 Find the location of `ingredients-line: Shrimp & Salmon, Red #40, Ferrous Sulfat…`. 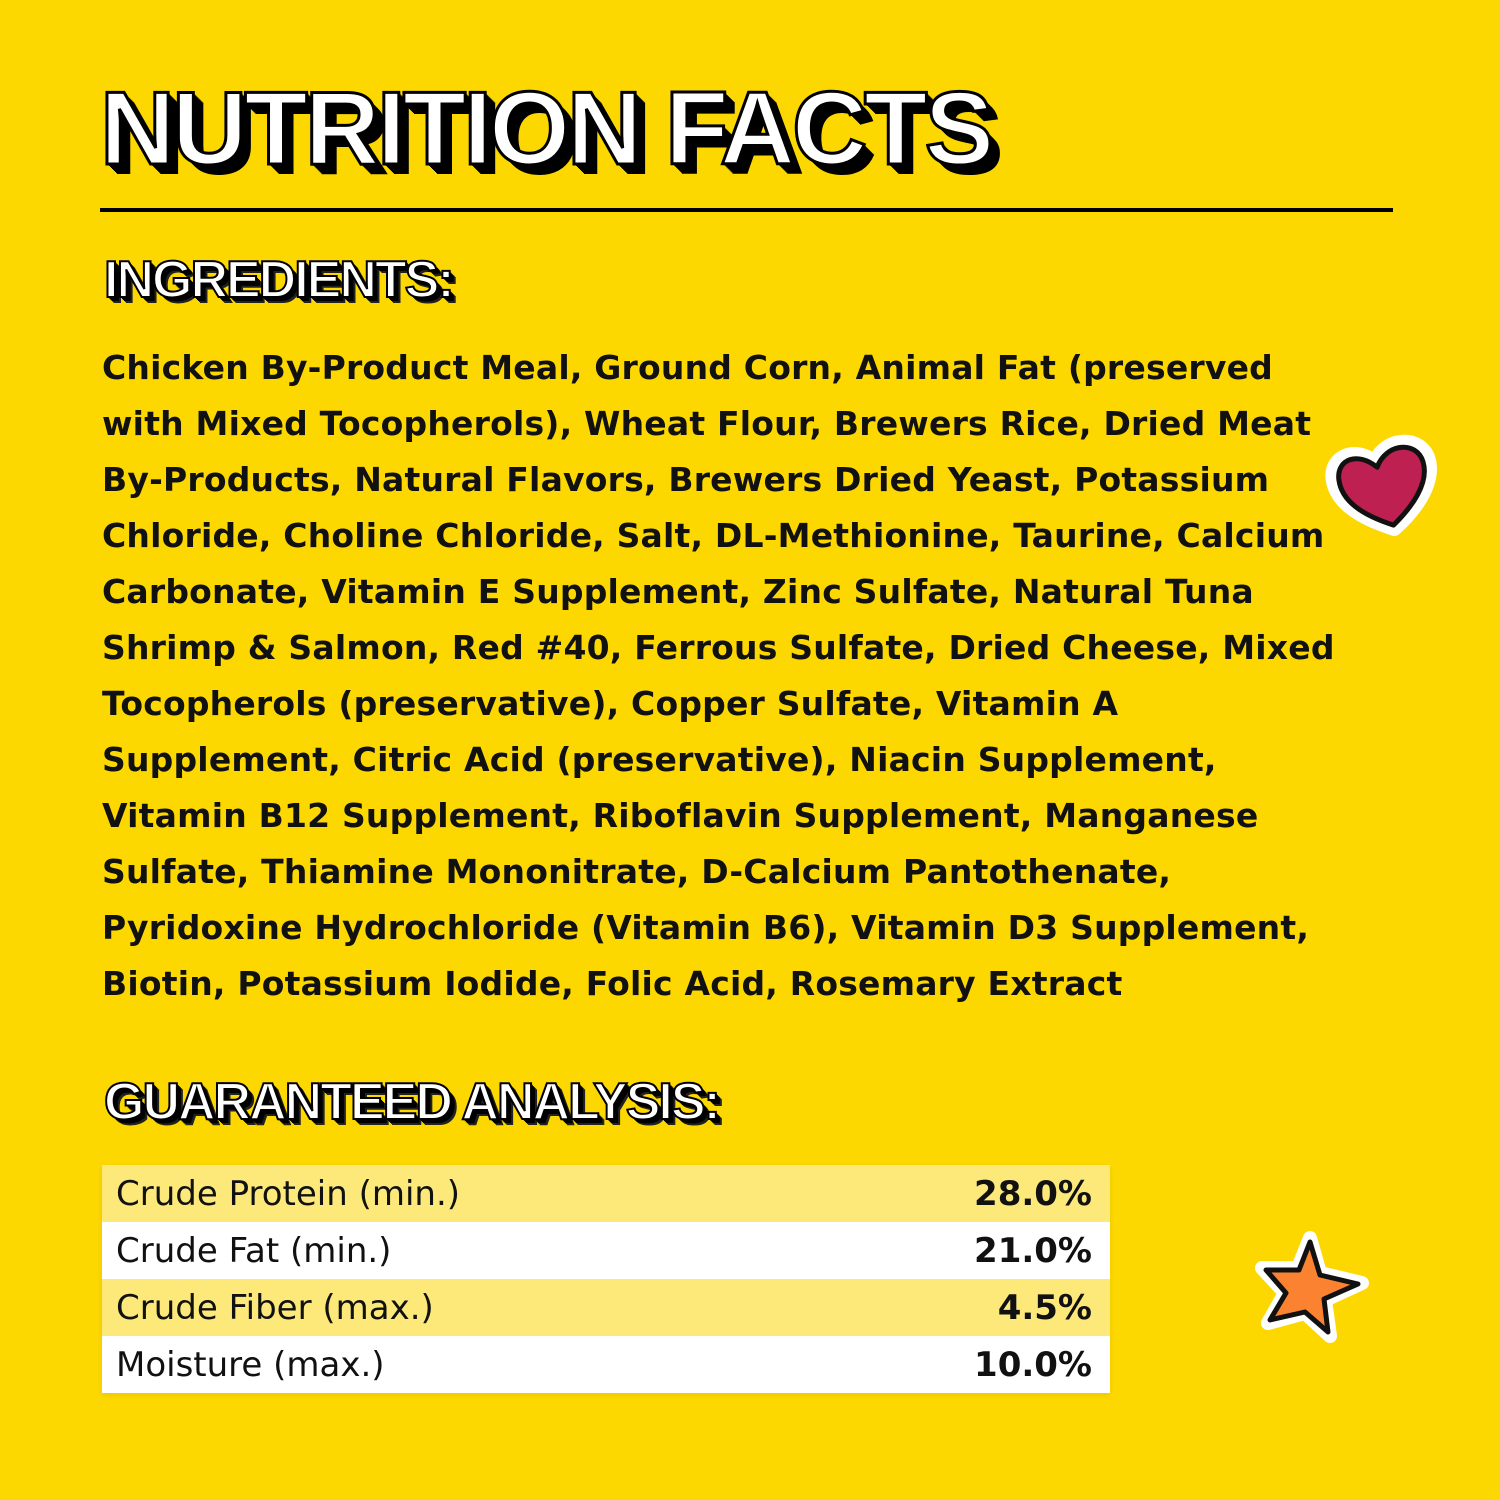

ingredients-line: Shrimp & Salmon, Red #40, Ferrous Sulfat… is located at coordinates (718, 647).